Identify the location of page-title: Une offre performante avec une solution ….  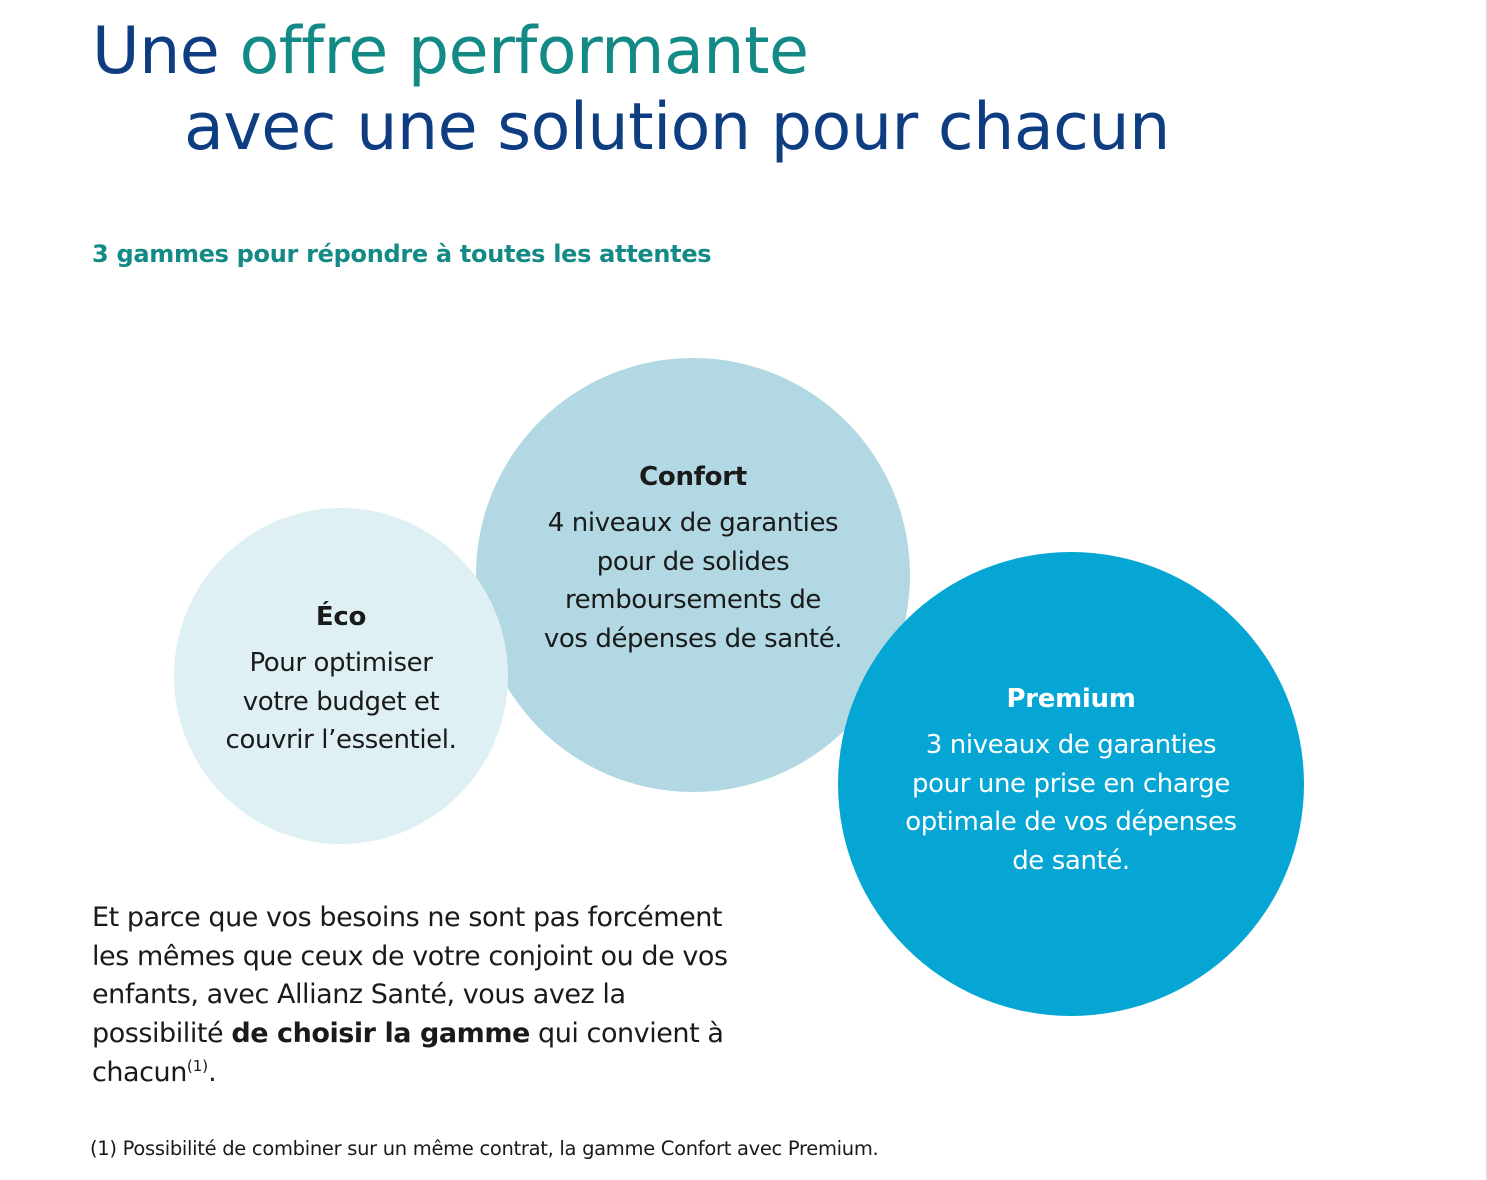
(631, 90).